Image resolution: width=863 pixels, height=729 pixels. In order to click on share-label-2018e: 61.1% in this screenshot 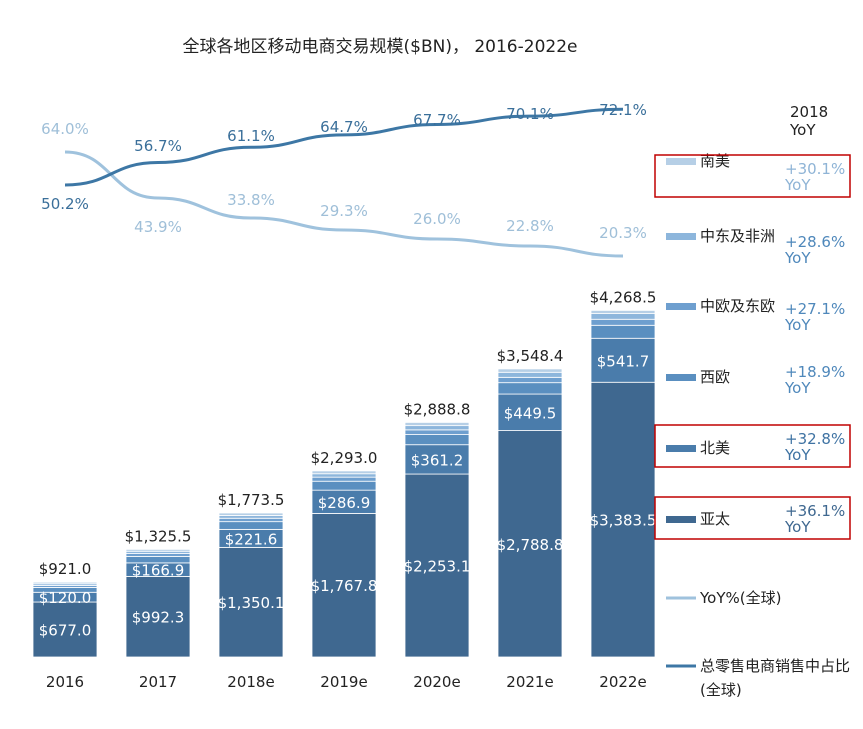, I will do `click(251, 136)`.